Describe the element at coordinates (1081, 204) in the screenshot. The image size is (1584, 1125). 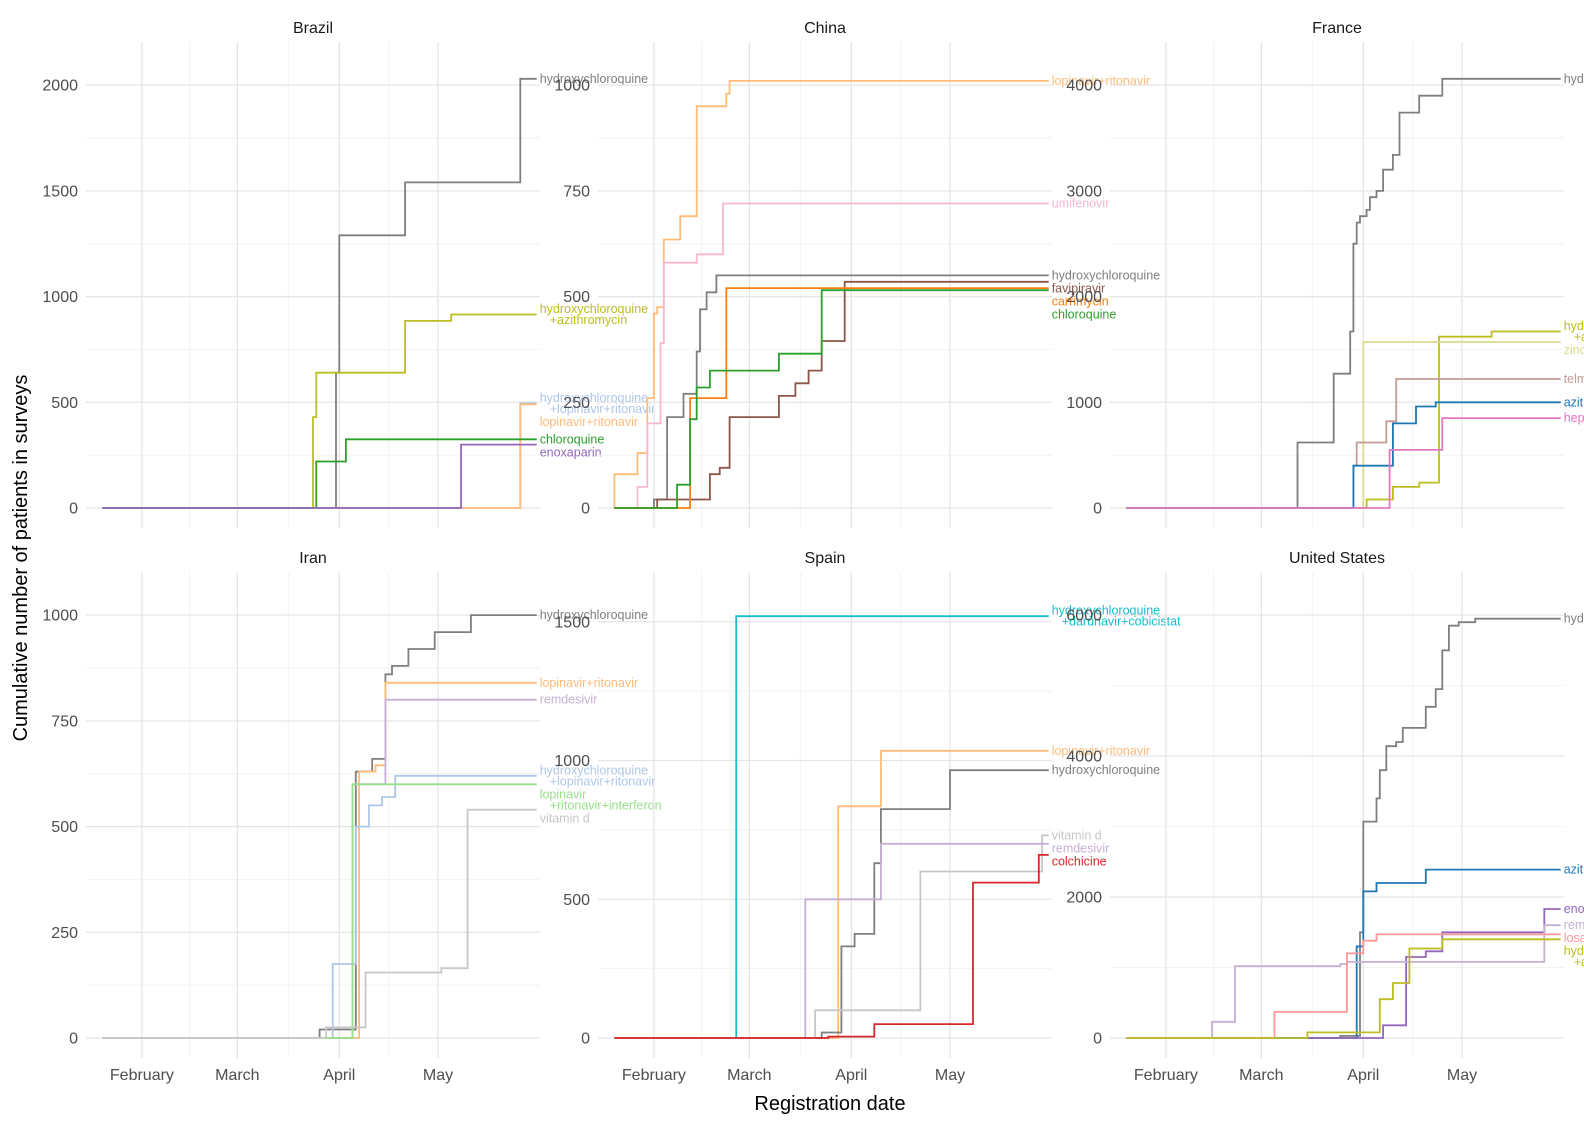
I see `series-label: umifenovir` at that location.